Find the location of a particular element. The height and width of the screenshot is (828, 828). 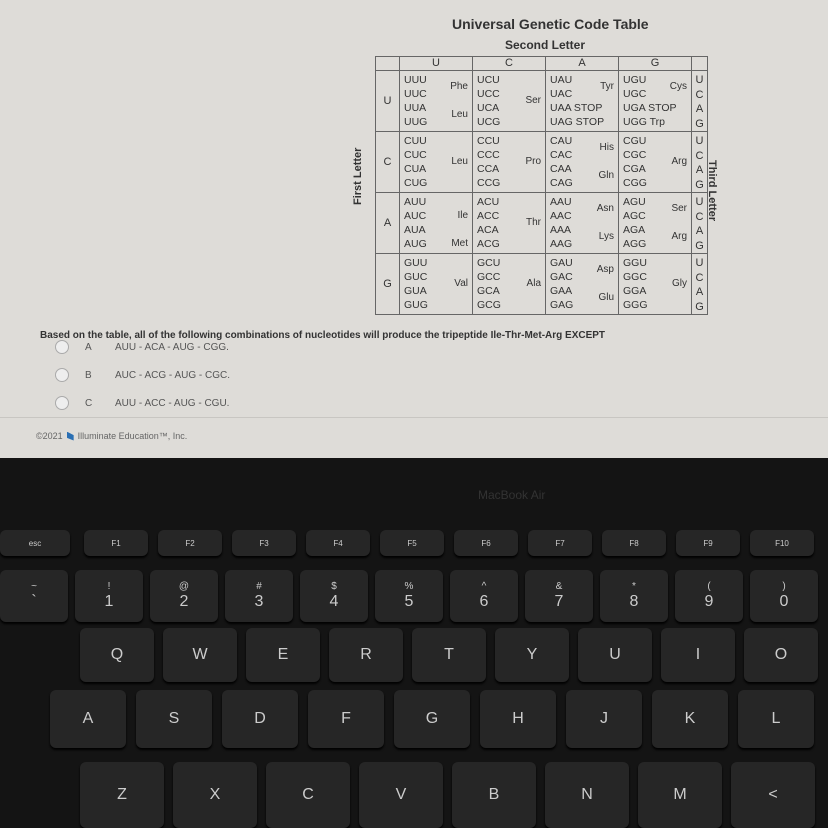

key-label: L is located at coordinates (776, 718).